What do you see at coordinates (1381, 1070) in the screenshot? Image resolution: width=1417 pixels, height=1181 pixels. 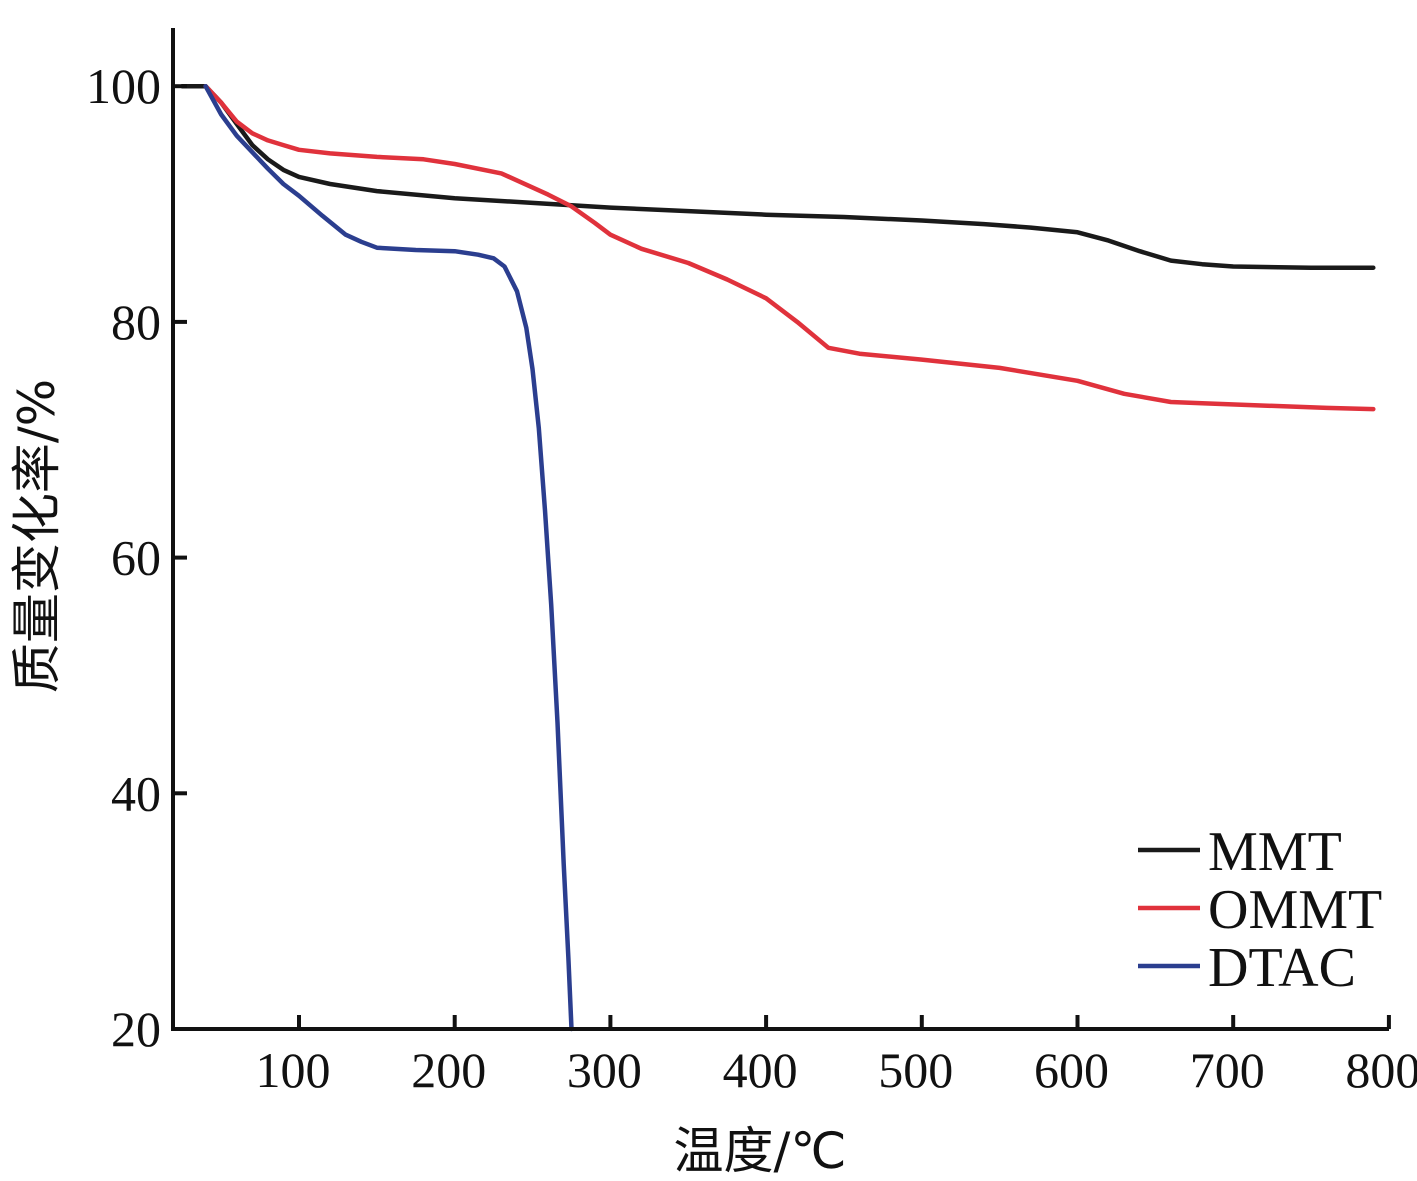 I see `x-tick-label: 800` at bounding box center [1381, 1070].